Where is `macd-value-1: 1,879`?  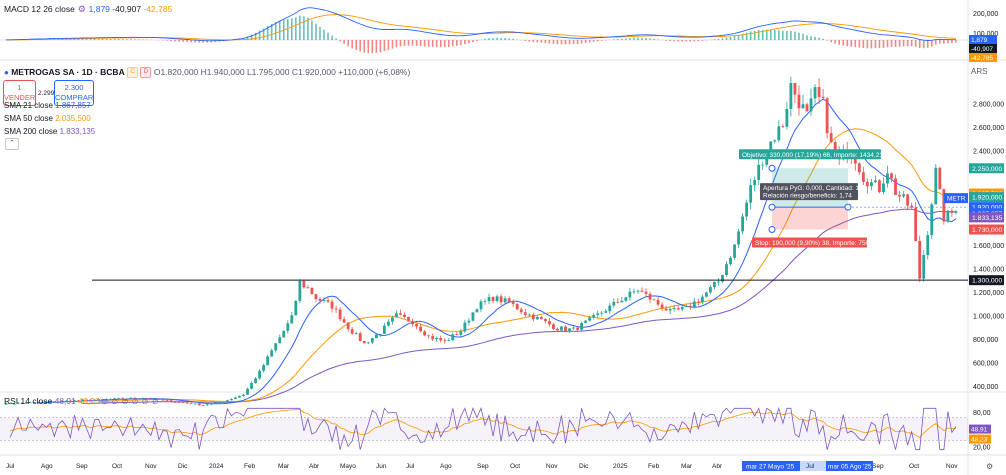
macd-value-1: 1,879 is located at coordinates (99, 9).